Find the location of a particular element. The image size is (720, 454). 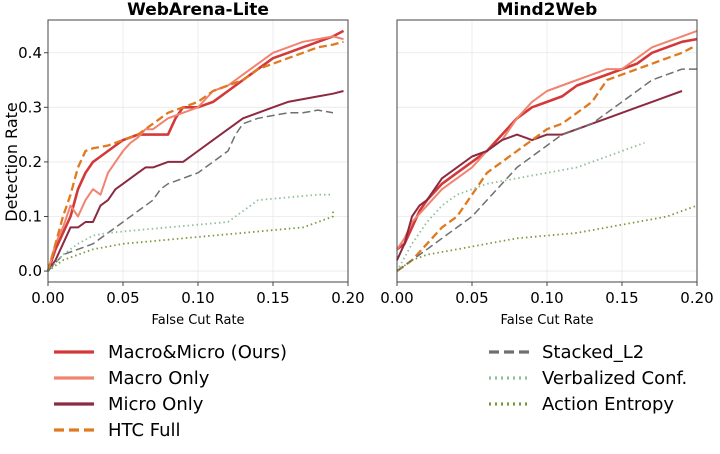

legend-label: Action Entropy is located at coordinates (608, 404).